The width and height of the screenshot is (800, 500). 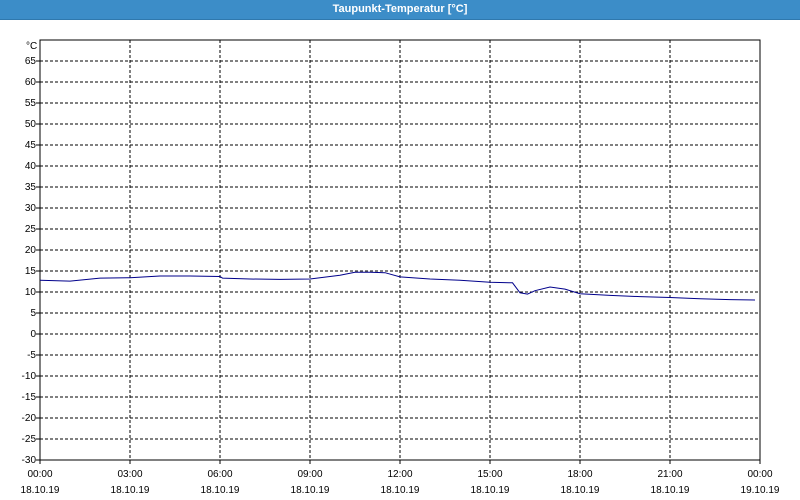 What do you see at coordinates (760, 490) in the screenshot?
I see `x-tick-date-label: 19.10.19` at bounding box center [760, 490].